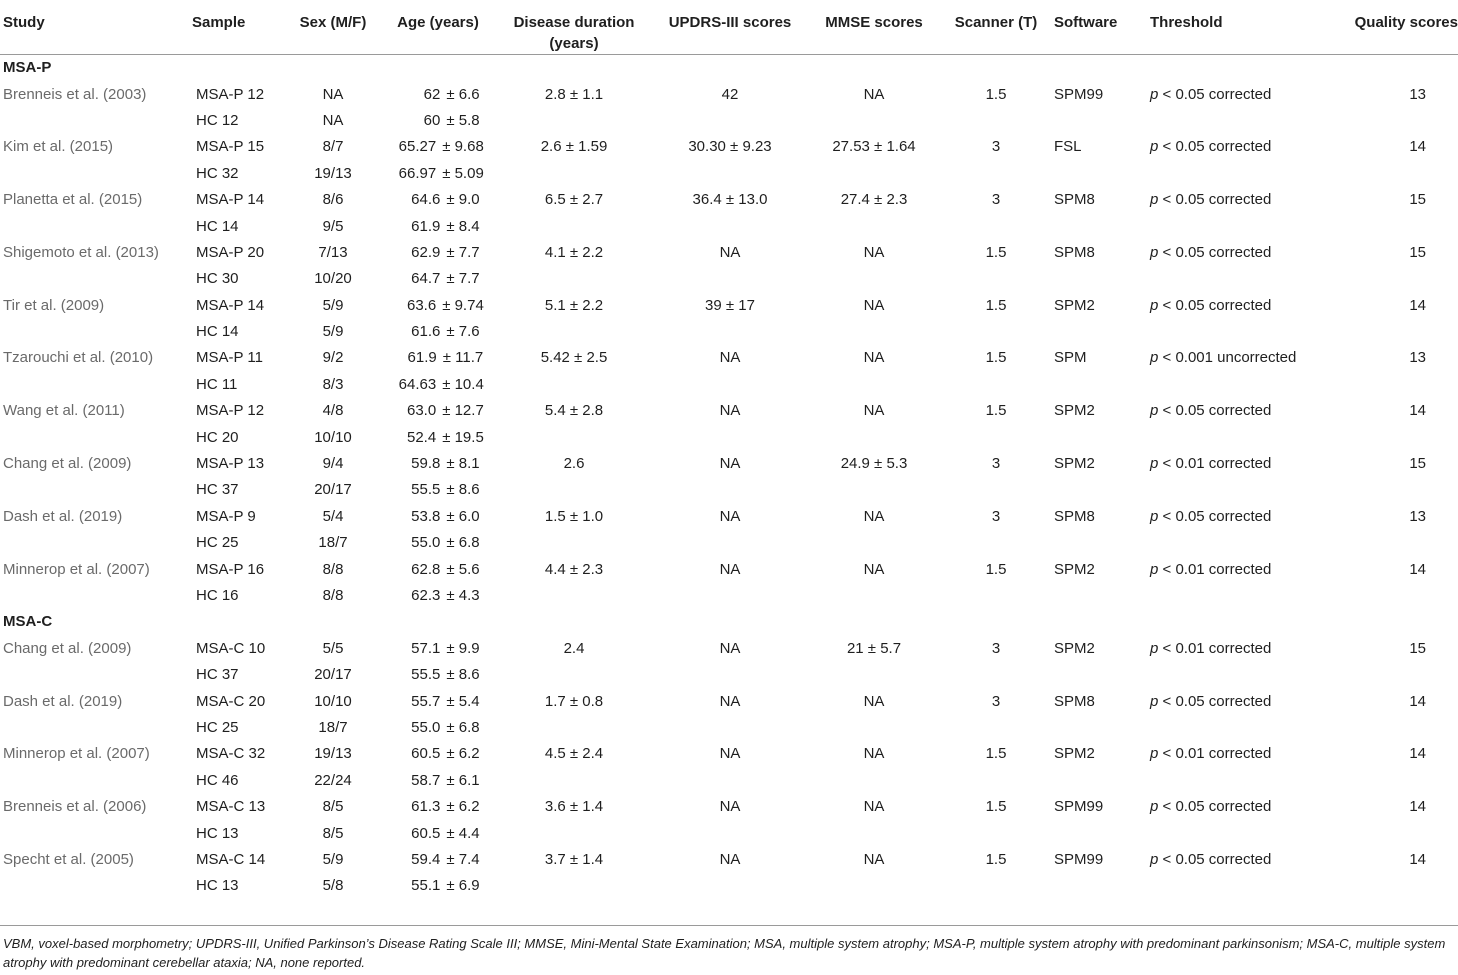 This screenshot has height=975, width=1458. Describe the element at coordinates (574, 358) in the screenshot. I see `duration-cell: 5.42 ± 2.5` at that location.